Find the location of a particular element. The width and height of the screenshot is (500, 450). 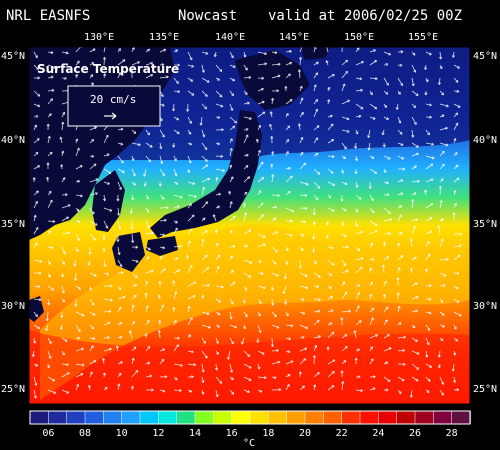

vector-scale-label: 20 cm/s is located at coordinates (113, 99).